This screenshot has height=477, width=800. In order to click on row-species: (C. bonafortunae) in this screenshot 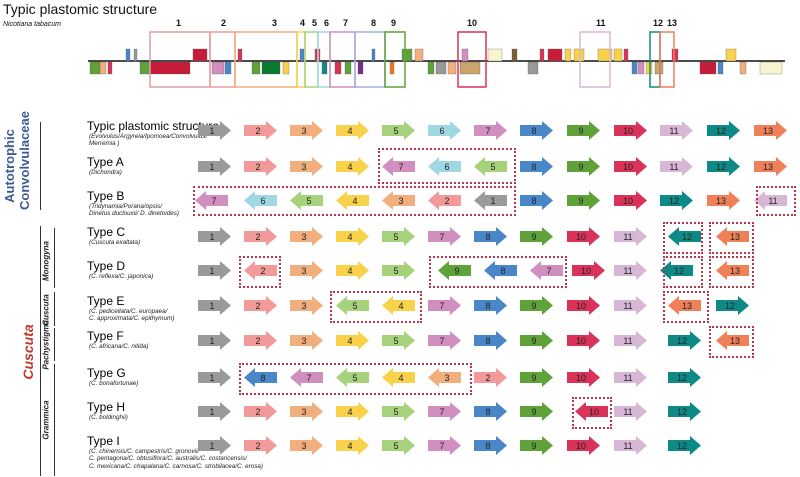, I will do `click(114, 383)`.